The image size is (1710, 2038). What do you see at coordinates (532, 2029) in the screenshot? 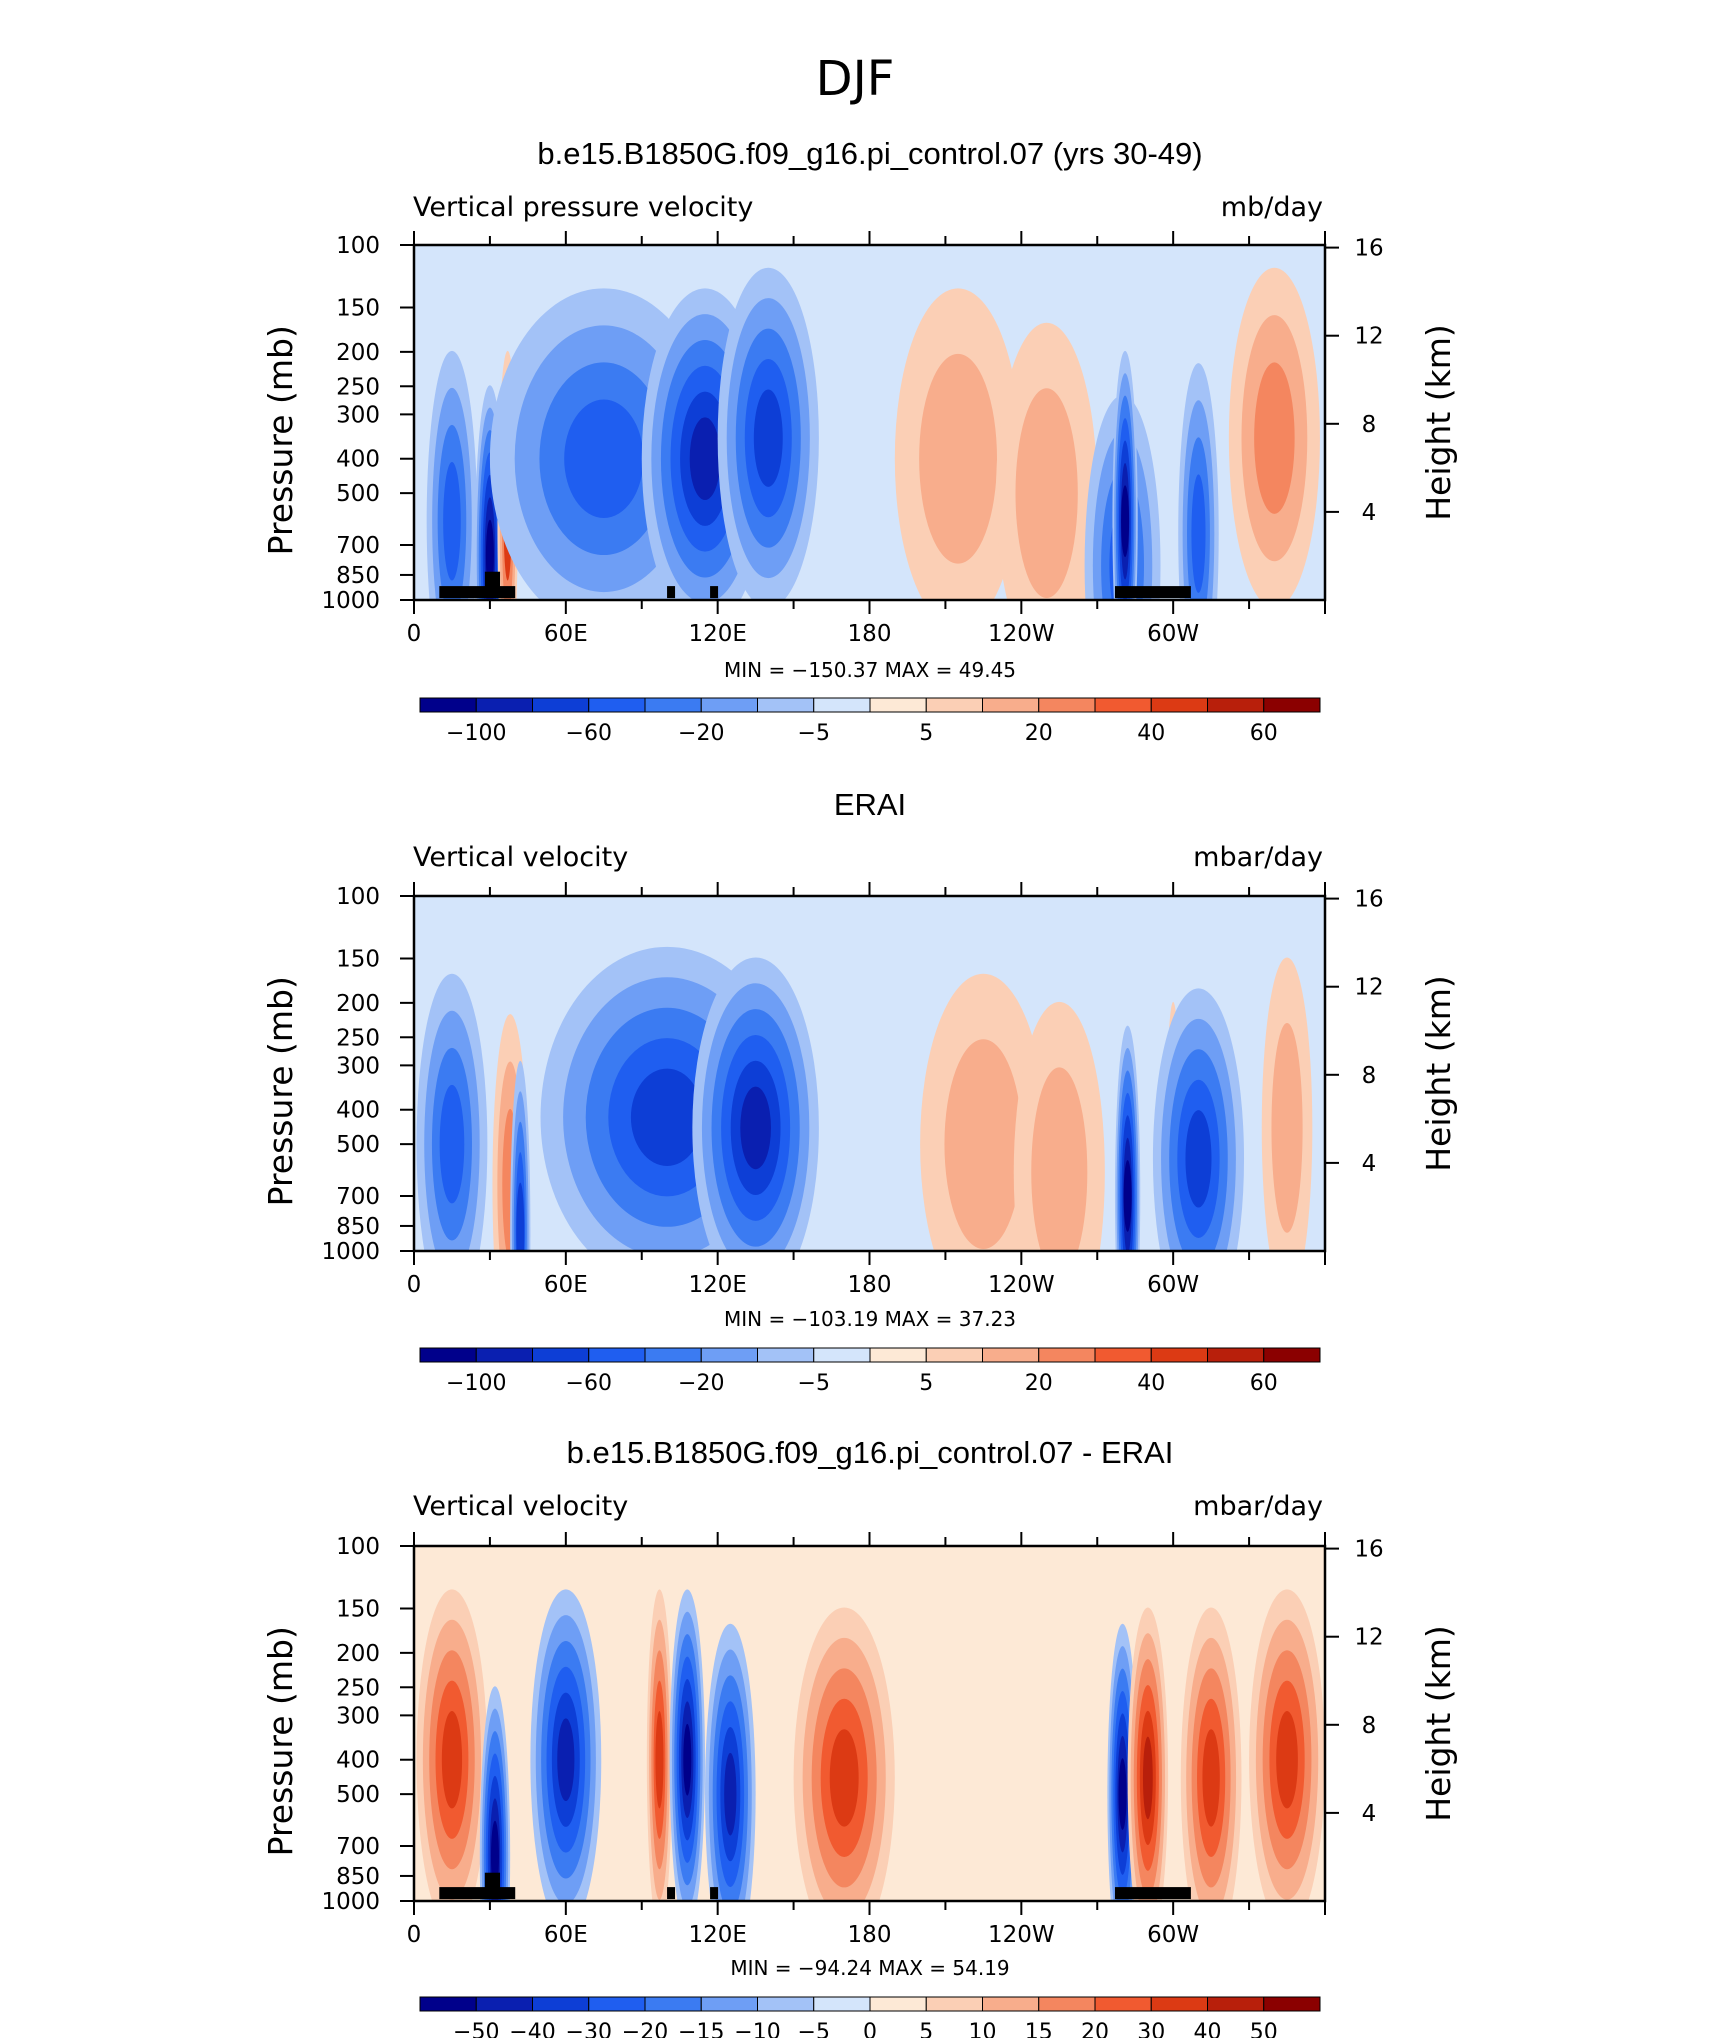
I see `colorbar-label: −40` at bounding box center [532, 2029].